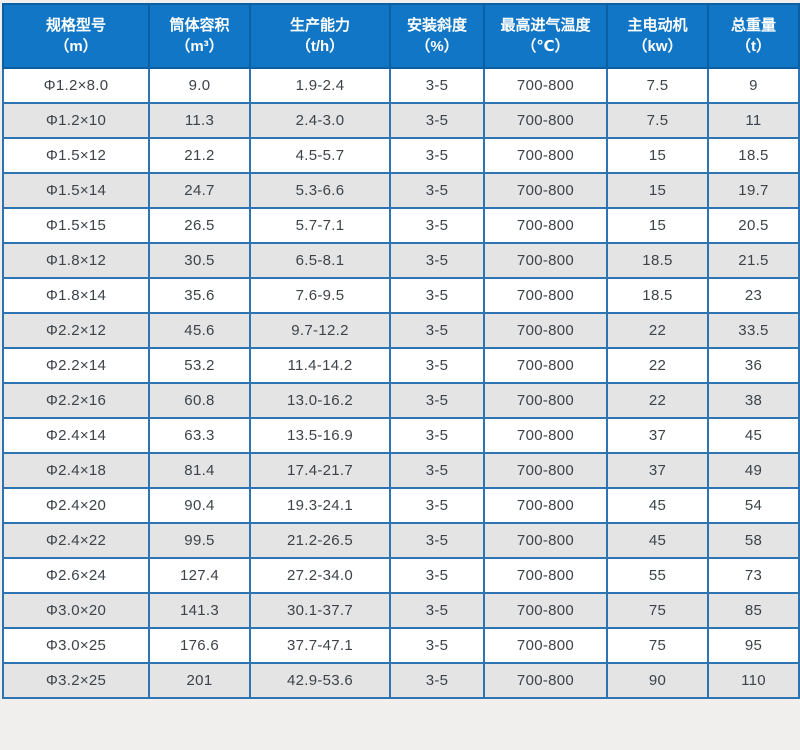 The image size is (800, 750). I want to click on table-row: Φ1.5×15 26.5 5.7-7.1 3-5 700-800 15 20.5, so click(401, 225).